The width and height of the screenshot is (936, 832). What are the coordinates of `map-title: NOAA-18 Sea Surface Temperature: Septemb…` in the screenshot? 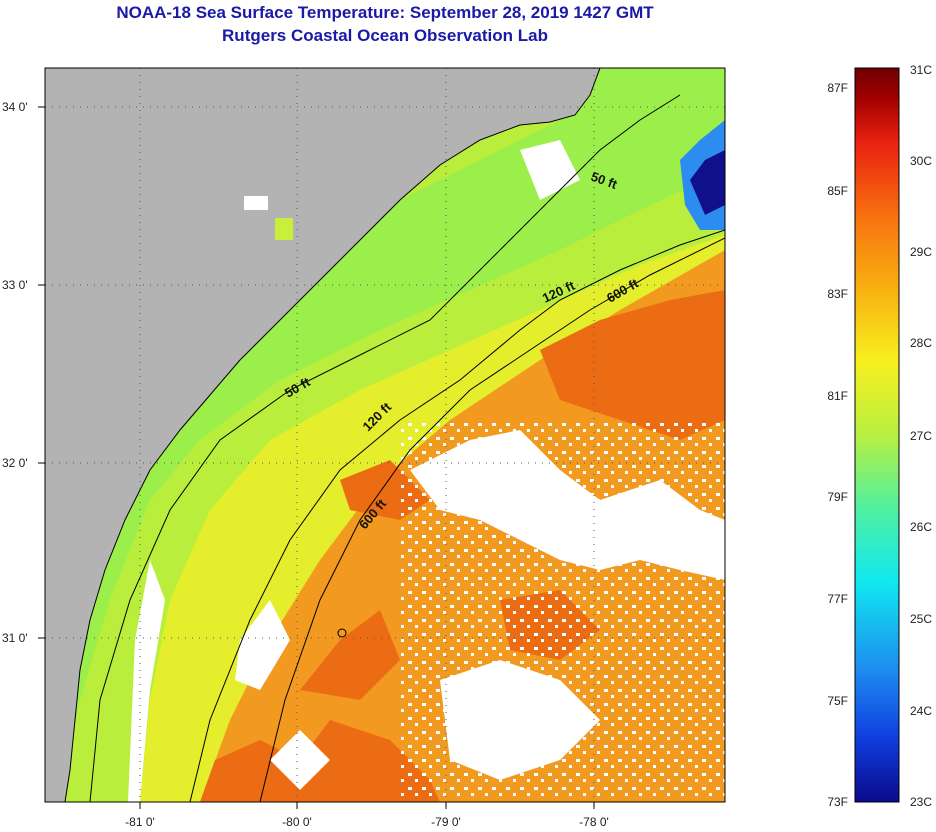 It's located at (385, 12).